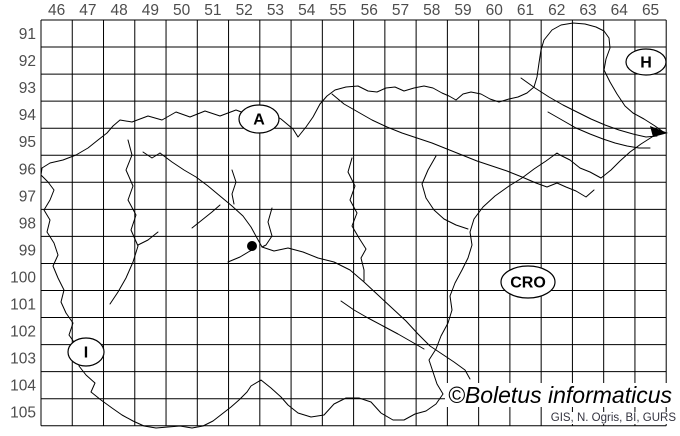 The height and width of the screenshot is (436, 680). I want to click on grid-column-label: 48, so click(119, 10).